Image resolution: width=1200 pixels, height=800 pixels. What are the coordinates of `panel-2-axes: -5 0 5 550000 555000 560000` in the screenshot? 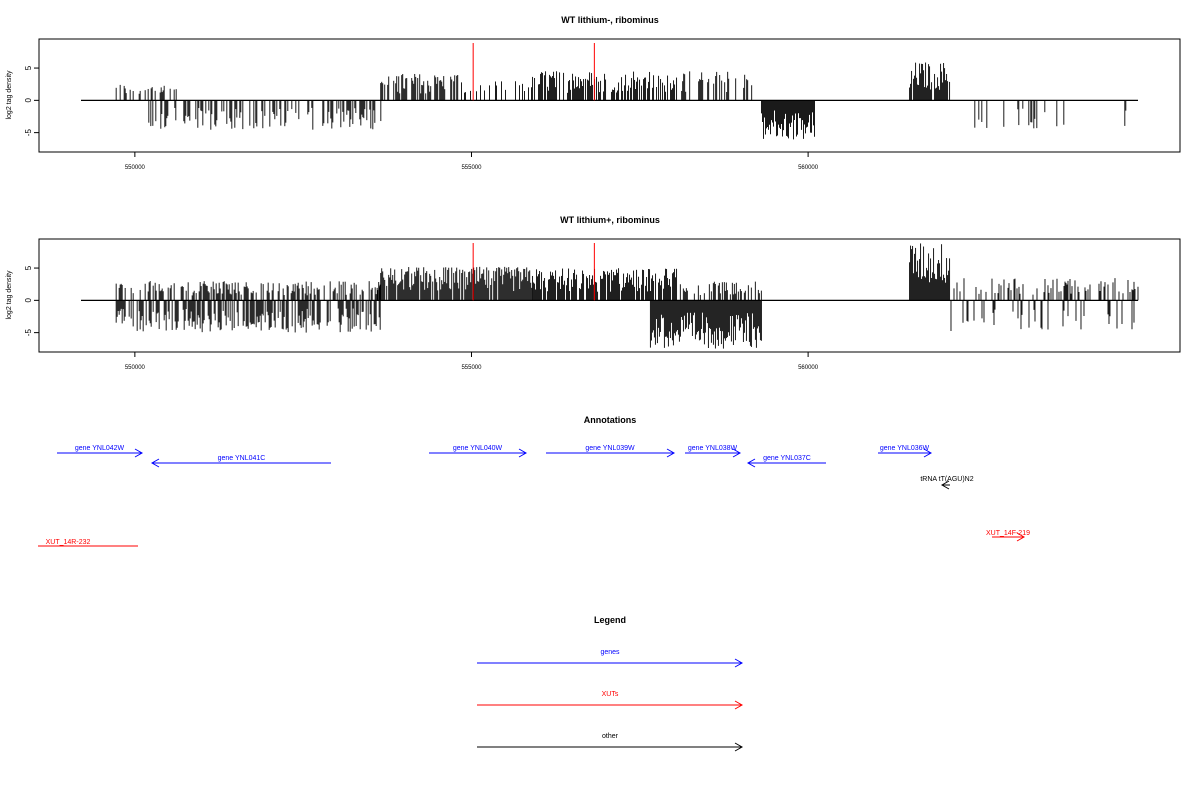 It's located at (421, 318).